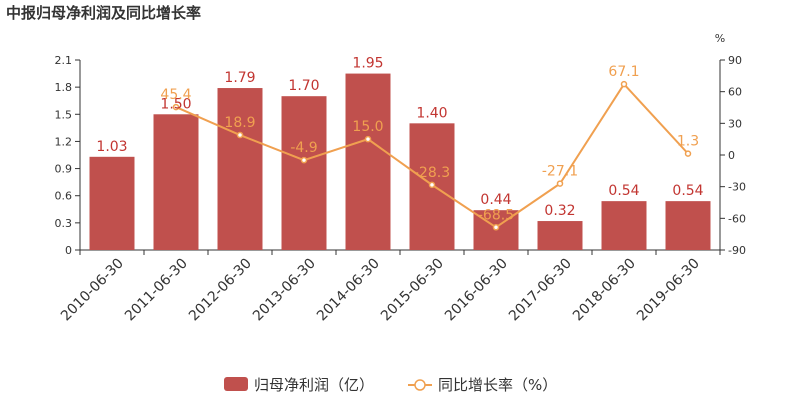 The height and width of the screenshot is (400, 800). Describe the element at coordinates (64, 60) in the screenshot. I see `left-axis-tick-label: 2.1` at that location.